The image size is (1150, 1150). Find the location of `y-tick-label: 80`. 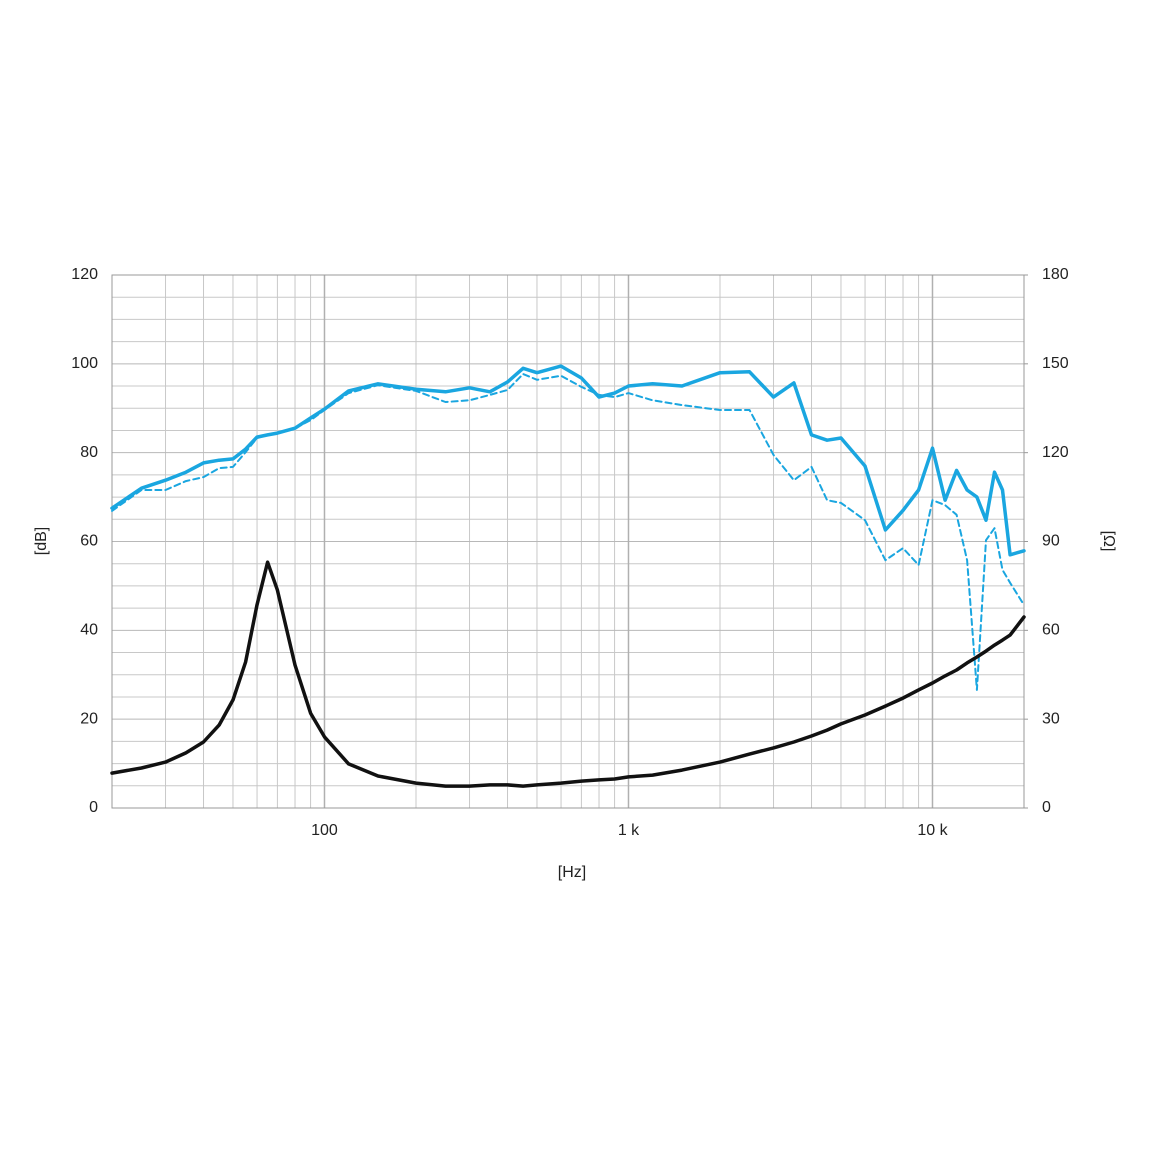

y-tick-label: 80 is located at coordinates (89, 452).